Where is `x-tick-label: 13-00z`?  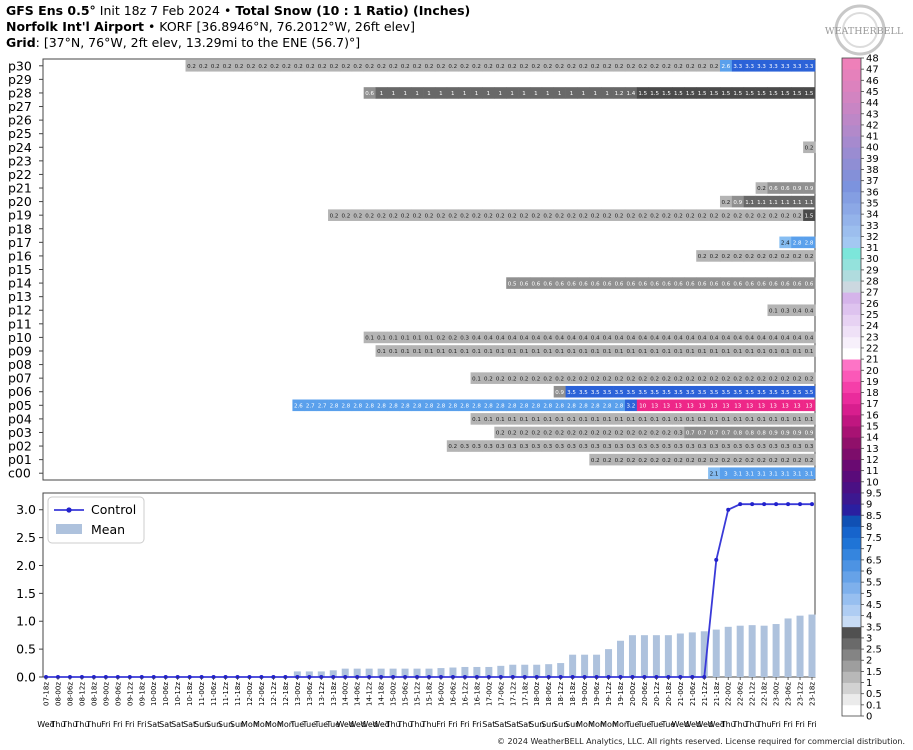
x-tick-label: 13-00z is located at coordinates (298, 694).